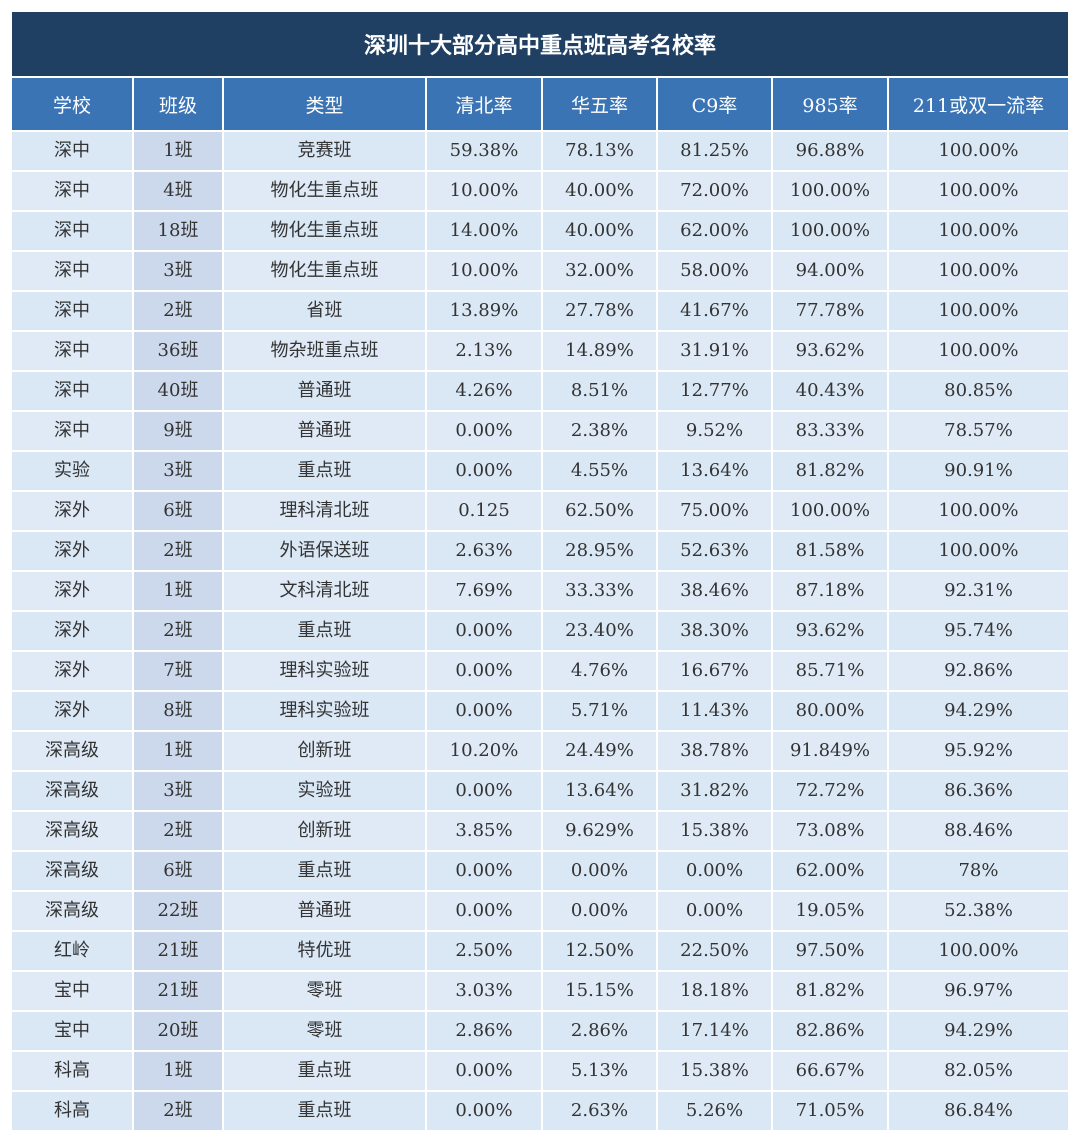  Describe the element at coordinates (325, 790) in the screenshot. I see `table-cell: 实验班` at that location.